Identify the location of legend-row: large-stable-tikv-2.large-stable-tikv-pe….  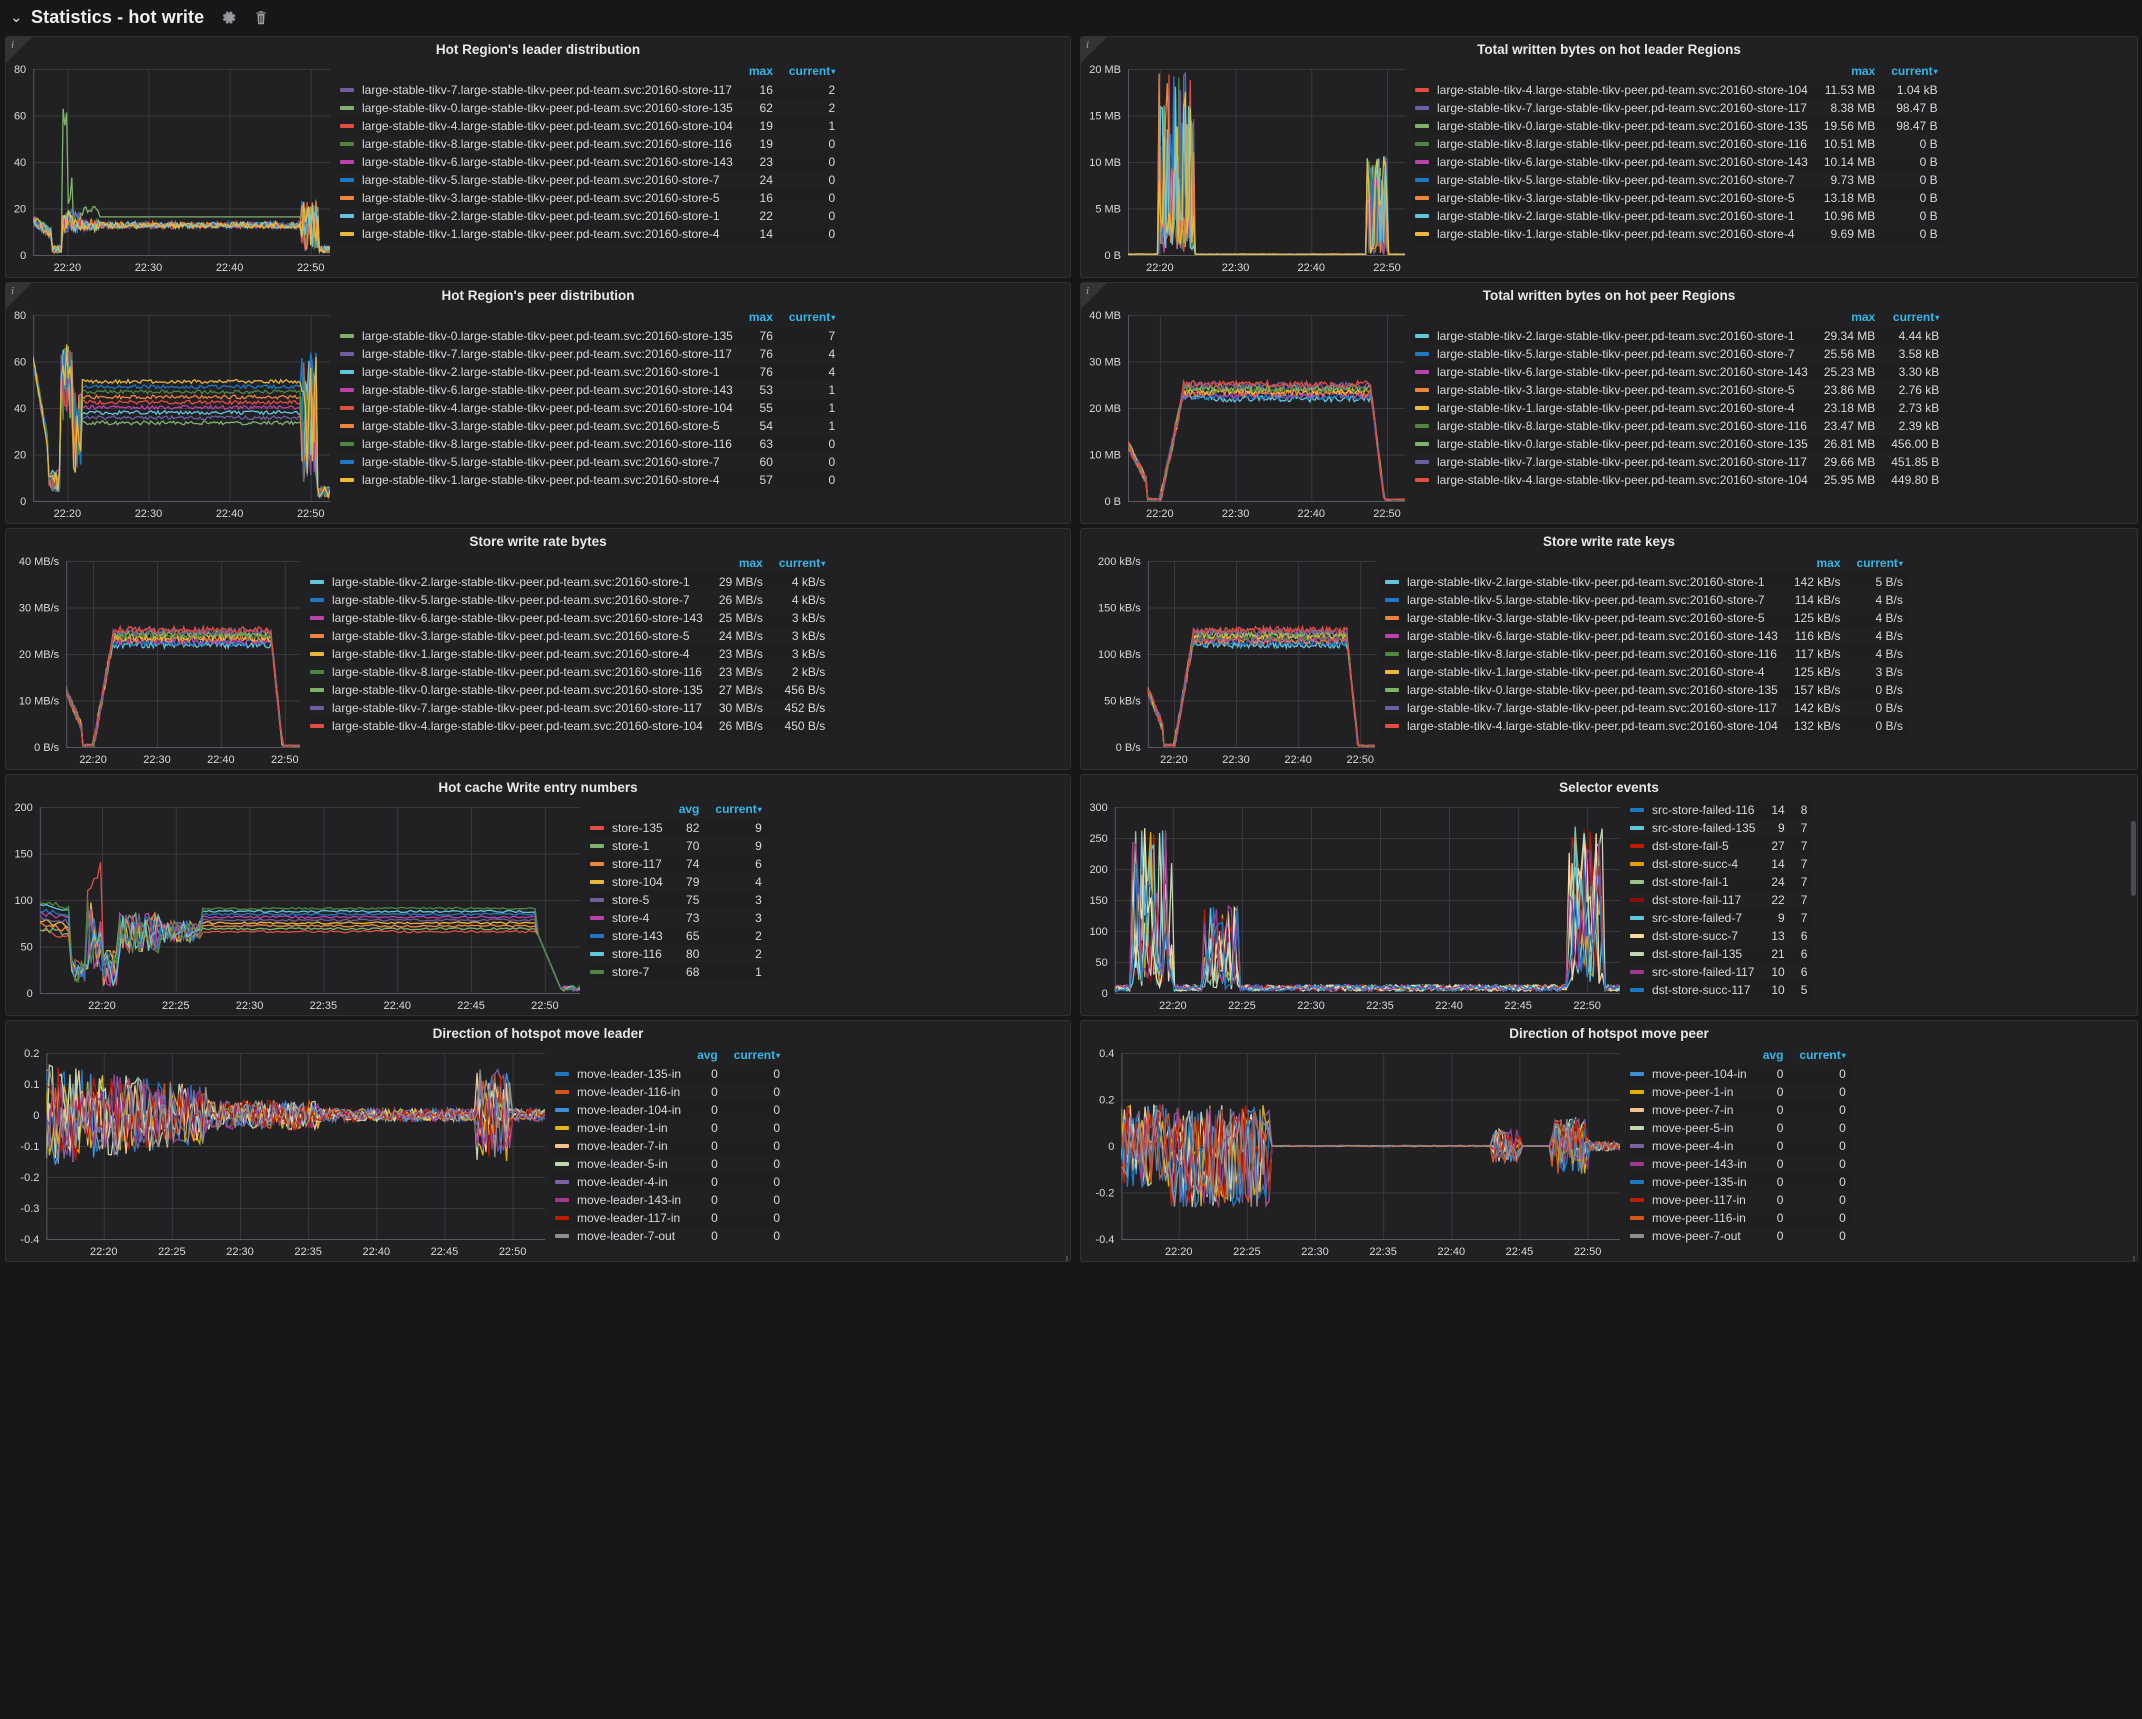
(588, 216).